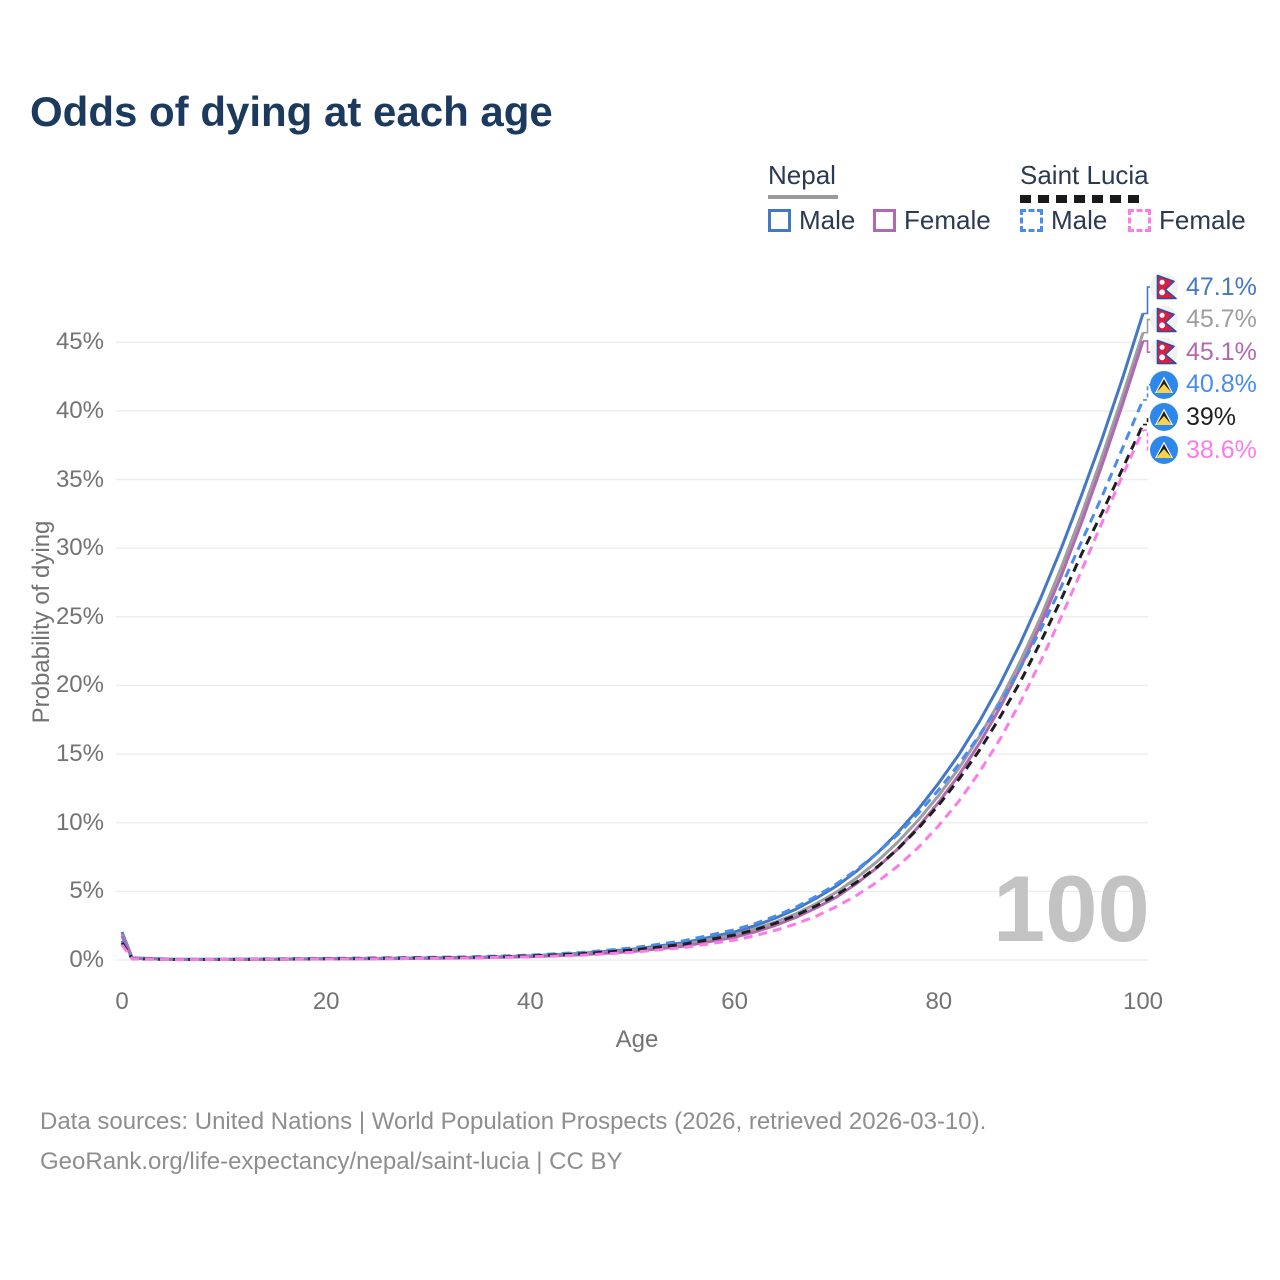 The height and width of the screenshot is (1280, 1280). What do you see at coordinates (1221, 384) in the screenshot?
I see `end-label-value: 40.8%` at bounding box center [1221, 384].